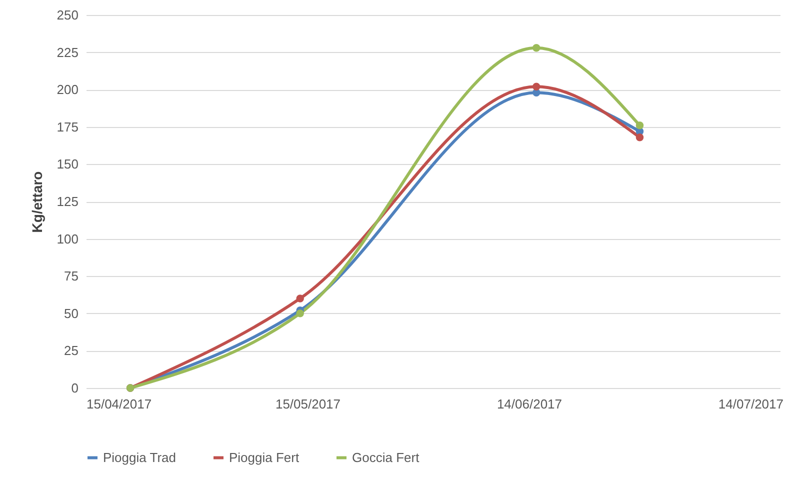 Image resolution: width=794 pixels, height=491 pixels. What do you see at coordinates (71, 313) in the screenshot?
I see `y-tick-label: 50` at bounding box center [71, 313].